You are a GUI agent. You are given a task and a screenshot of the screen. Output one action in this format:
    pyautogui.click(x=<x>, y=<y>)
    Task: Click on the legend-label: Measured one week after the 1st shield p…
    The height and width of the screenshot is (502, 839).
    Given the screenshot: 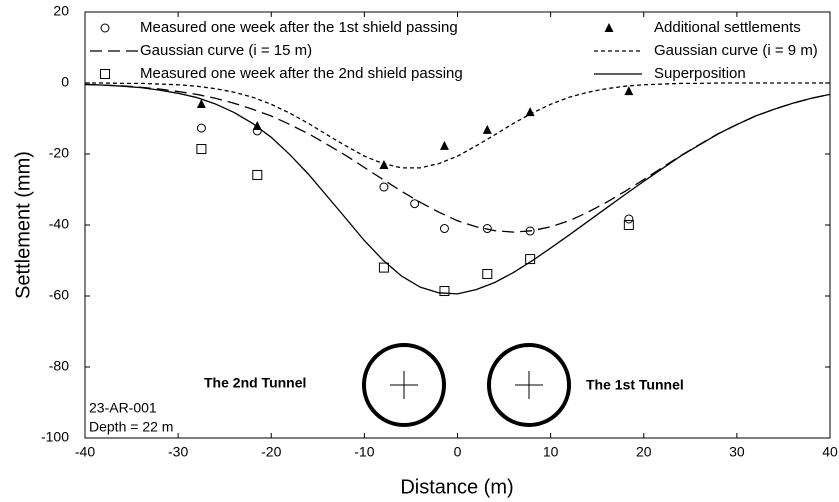 What is the action you would take?
    pyautogui.click(x=299, y=27)
    